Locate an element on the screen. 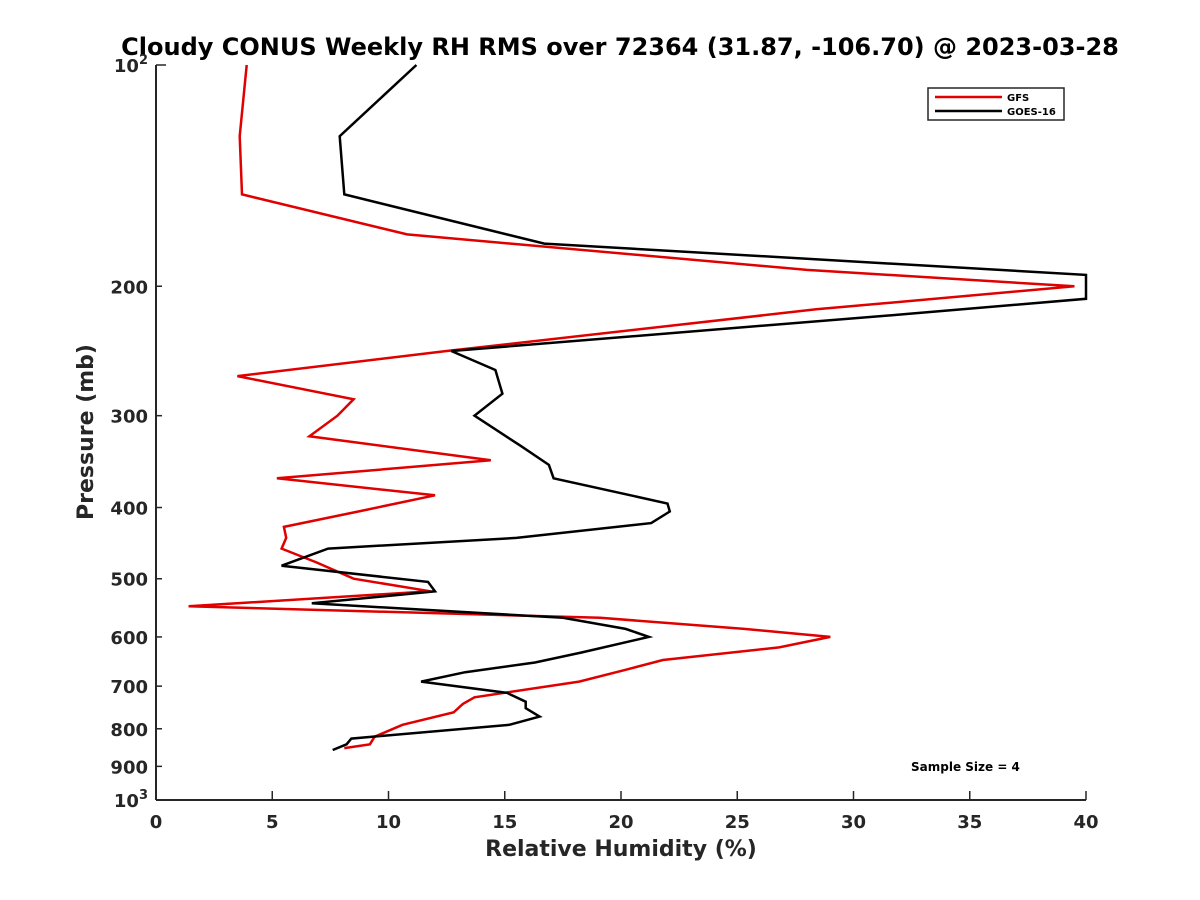 This screenshot has width=1200, height=900. x-tick-label: 25 is located at coordinates (737, 822).